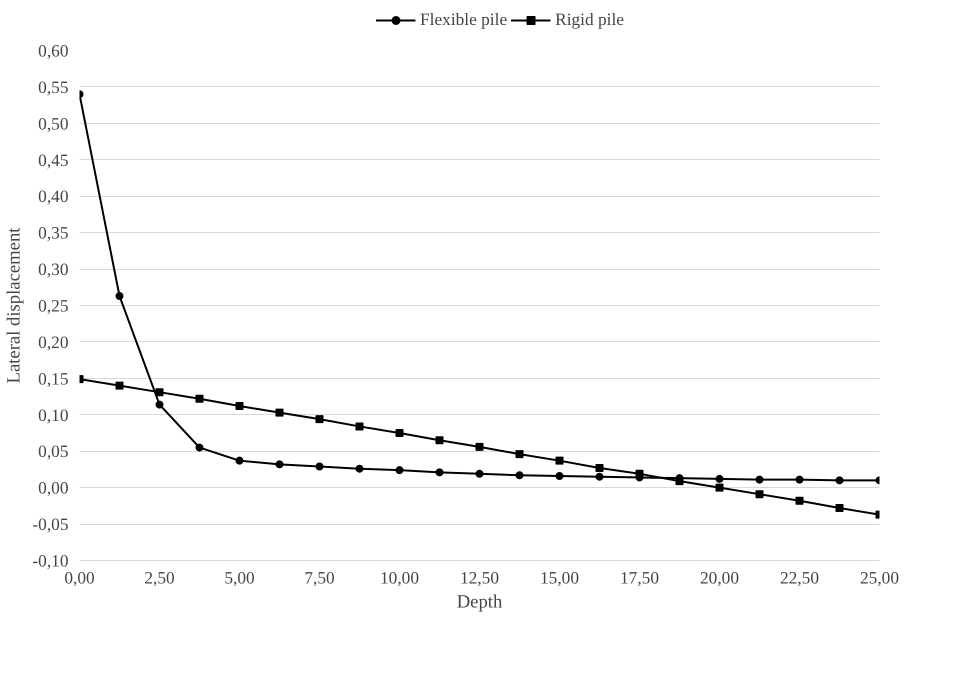  What do you see at coordinates (53, 306) in the screenshot?
I see `y-tick-label: 0,25` at bounding box center [53, 306].